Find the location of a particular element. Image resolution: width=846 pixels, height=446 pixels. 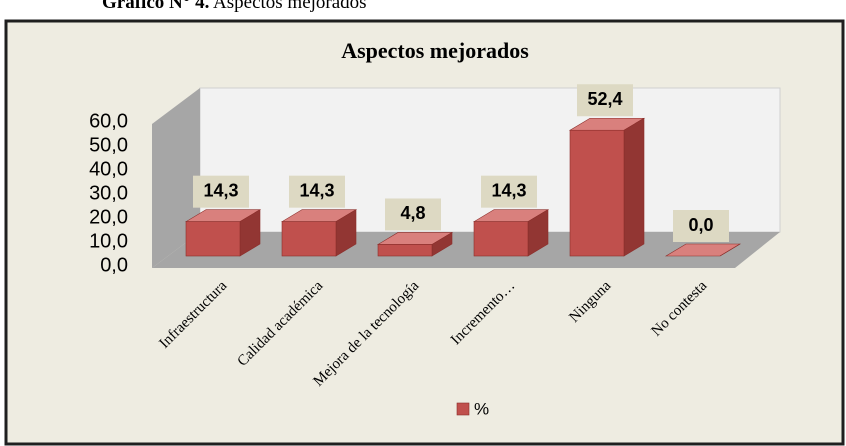

caption-number: Gráfico N° 4. is located at coordinates (155, 6).